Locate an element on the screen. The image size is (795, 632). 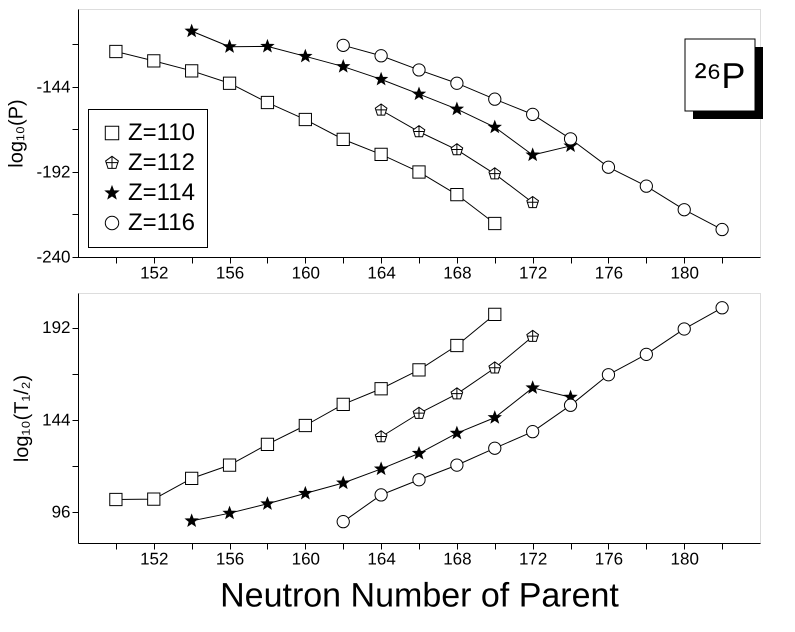
y-axis-title: log₁₀(P) is located at coordinates (16, 133).